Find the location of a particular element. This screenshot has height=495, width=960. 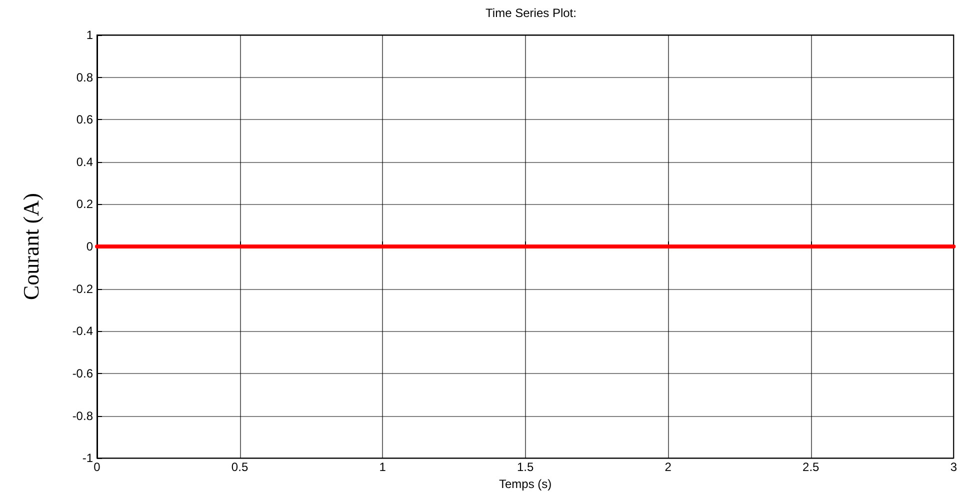

y-tick-label: -0.2 is located at coordinates (83, 289).